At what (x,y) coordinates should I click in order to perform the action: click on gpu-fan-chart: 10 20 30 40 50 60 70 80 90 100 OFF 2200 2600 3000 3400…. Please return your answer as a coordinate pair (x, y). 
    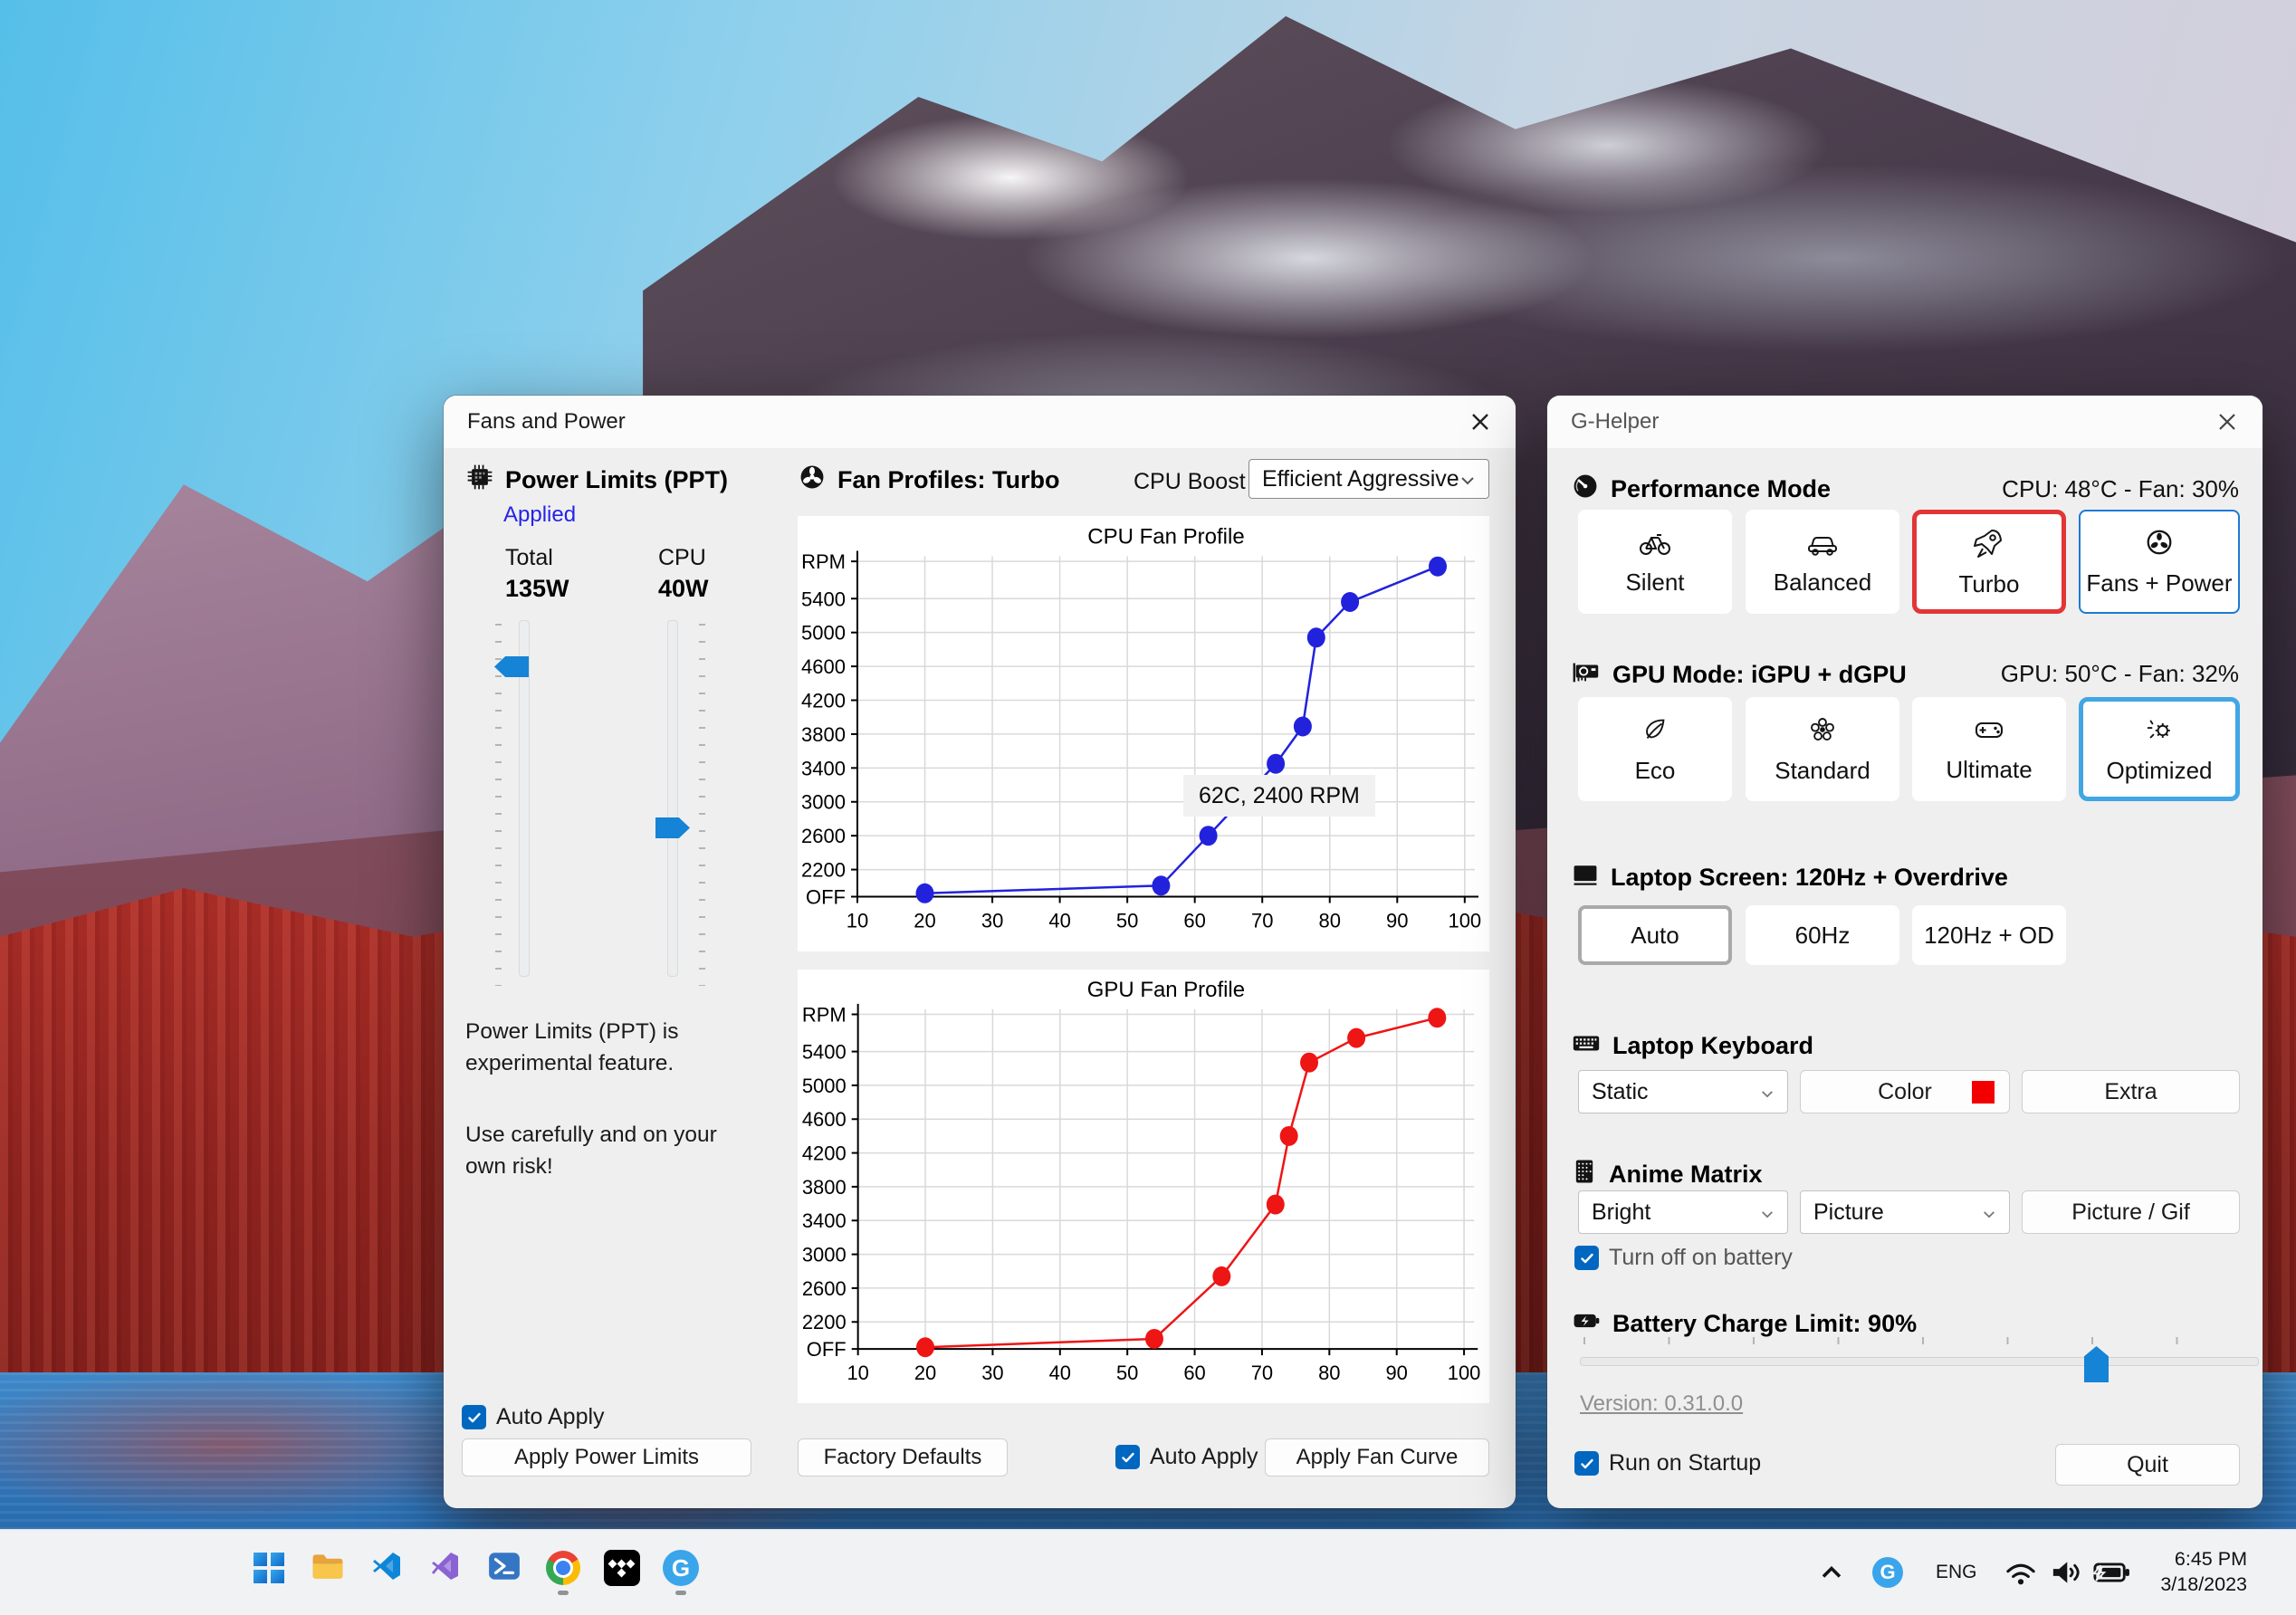
    Looking at the image, I should click on (1143, 1186).